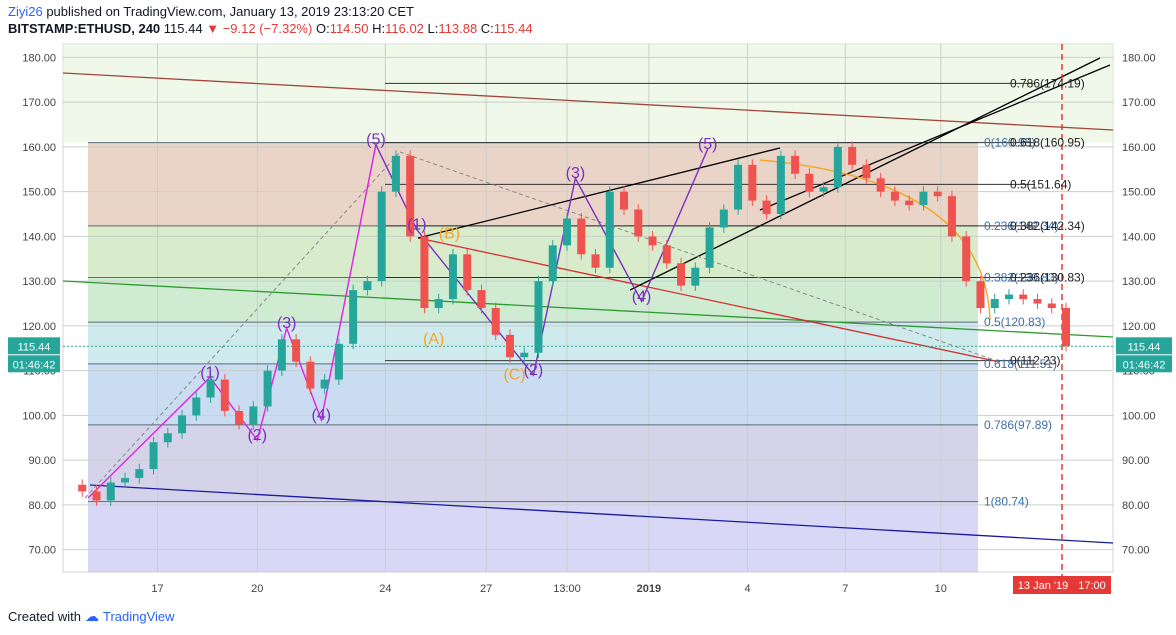  I want to click on close-label: C:, so click(487, 28).